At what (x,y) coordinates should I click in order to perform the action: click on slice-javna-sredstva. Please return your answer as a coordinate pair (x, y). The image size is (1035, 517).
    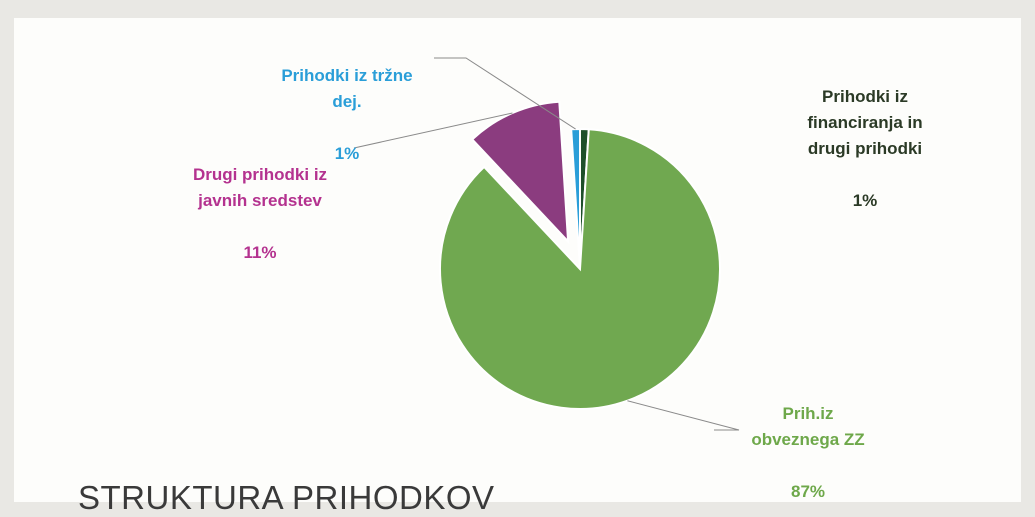
    Looking at the image, I should click on (520, 172).